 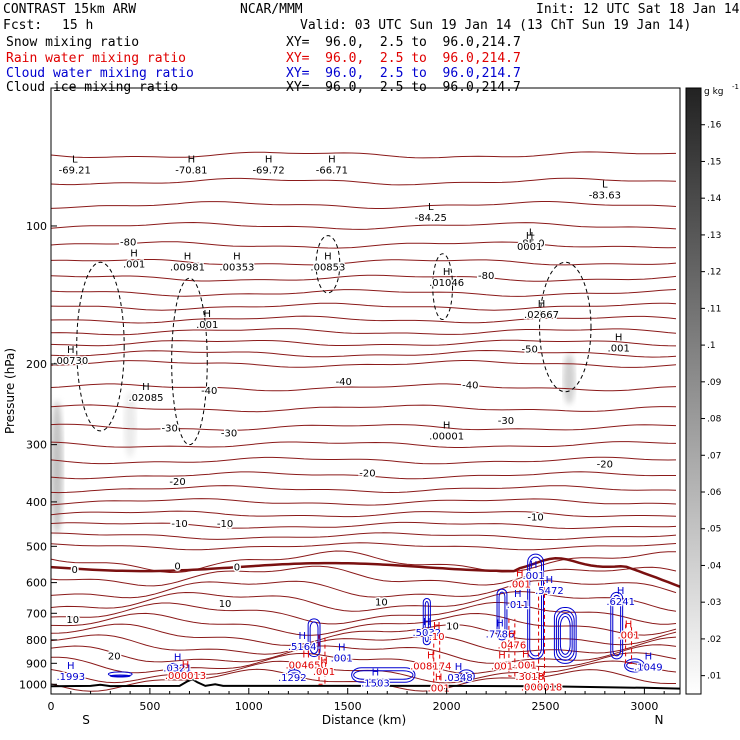 I want to click on isotherm-label-20: 10, so click(x=72, y=620).